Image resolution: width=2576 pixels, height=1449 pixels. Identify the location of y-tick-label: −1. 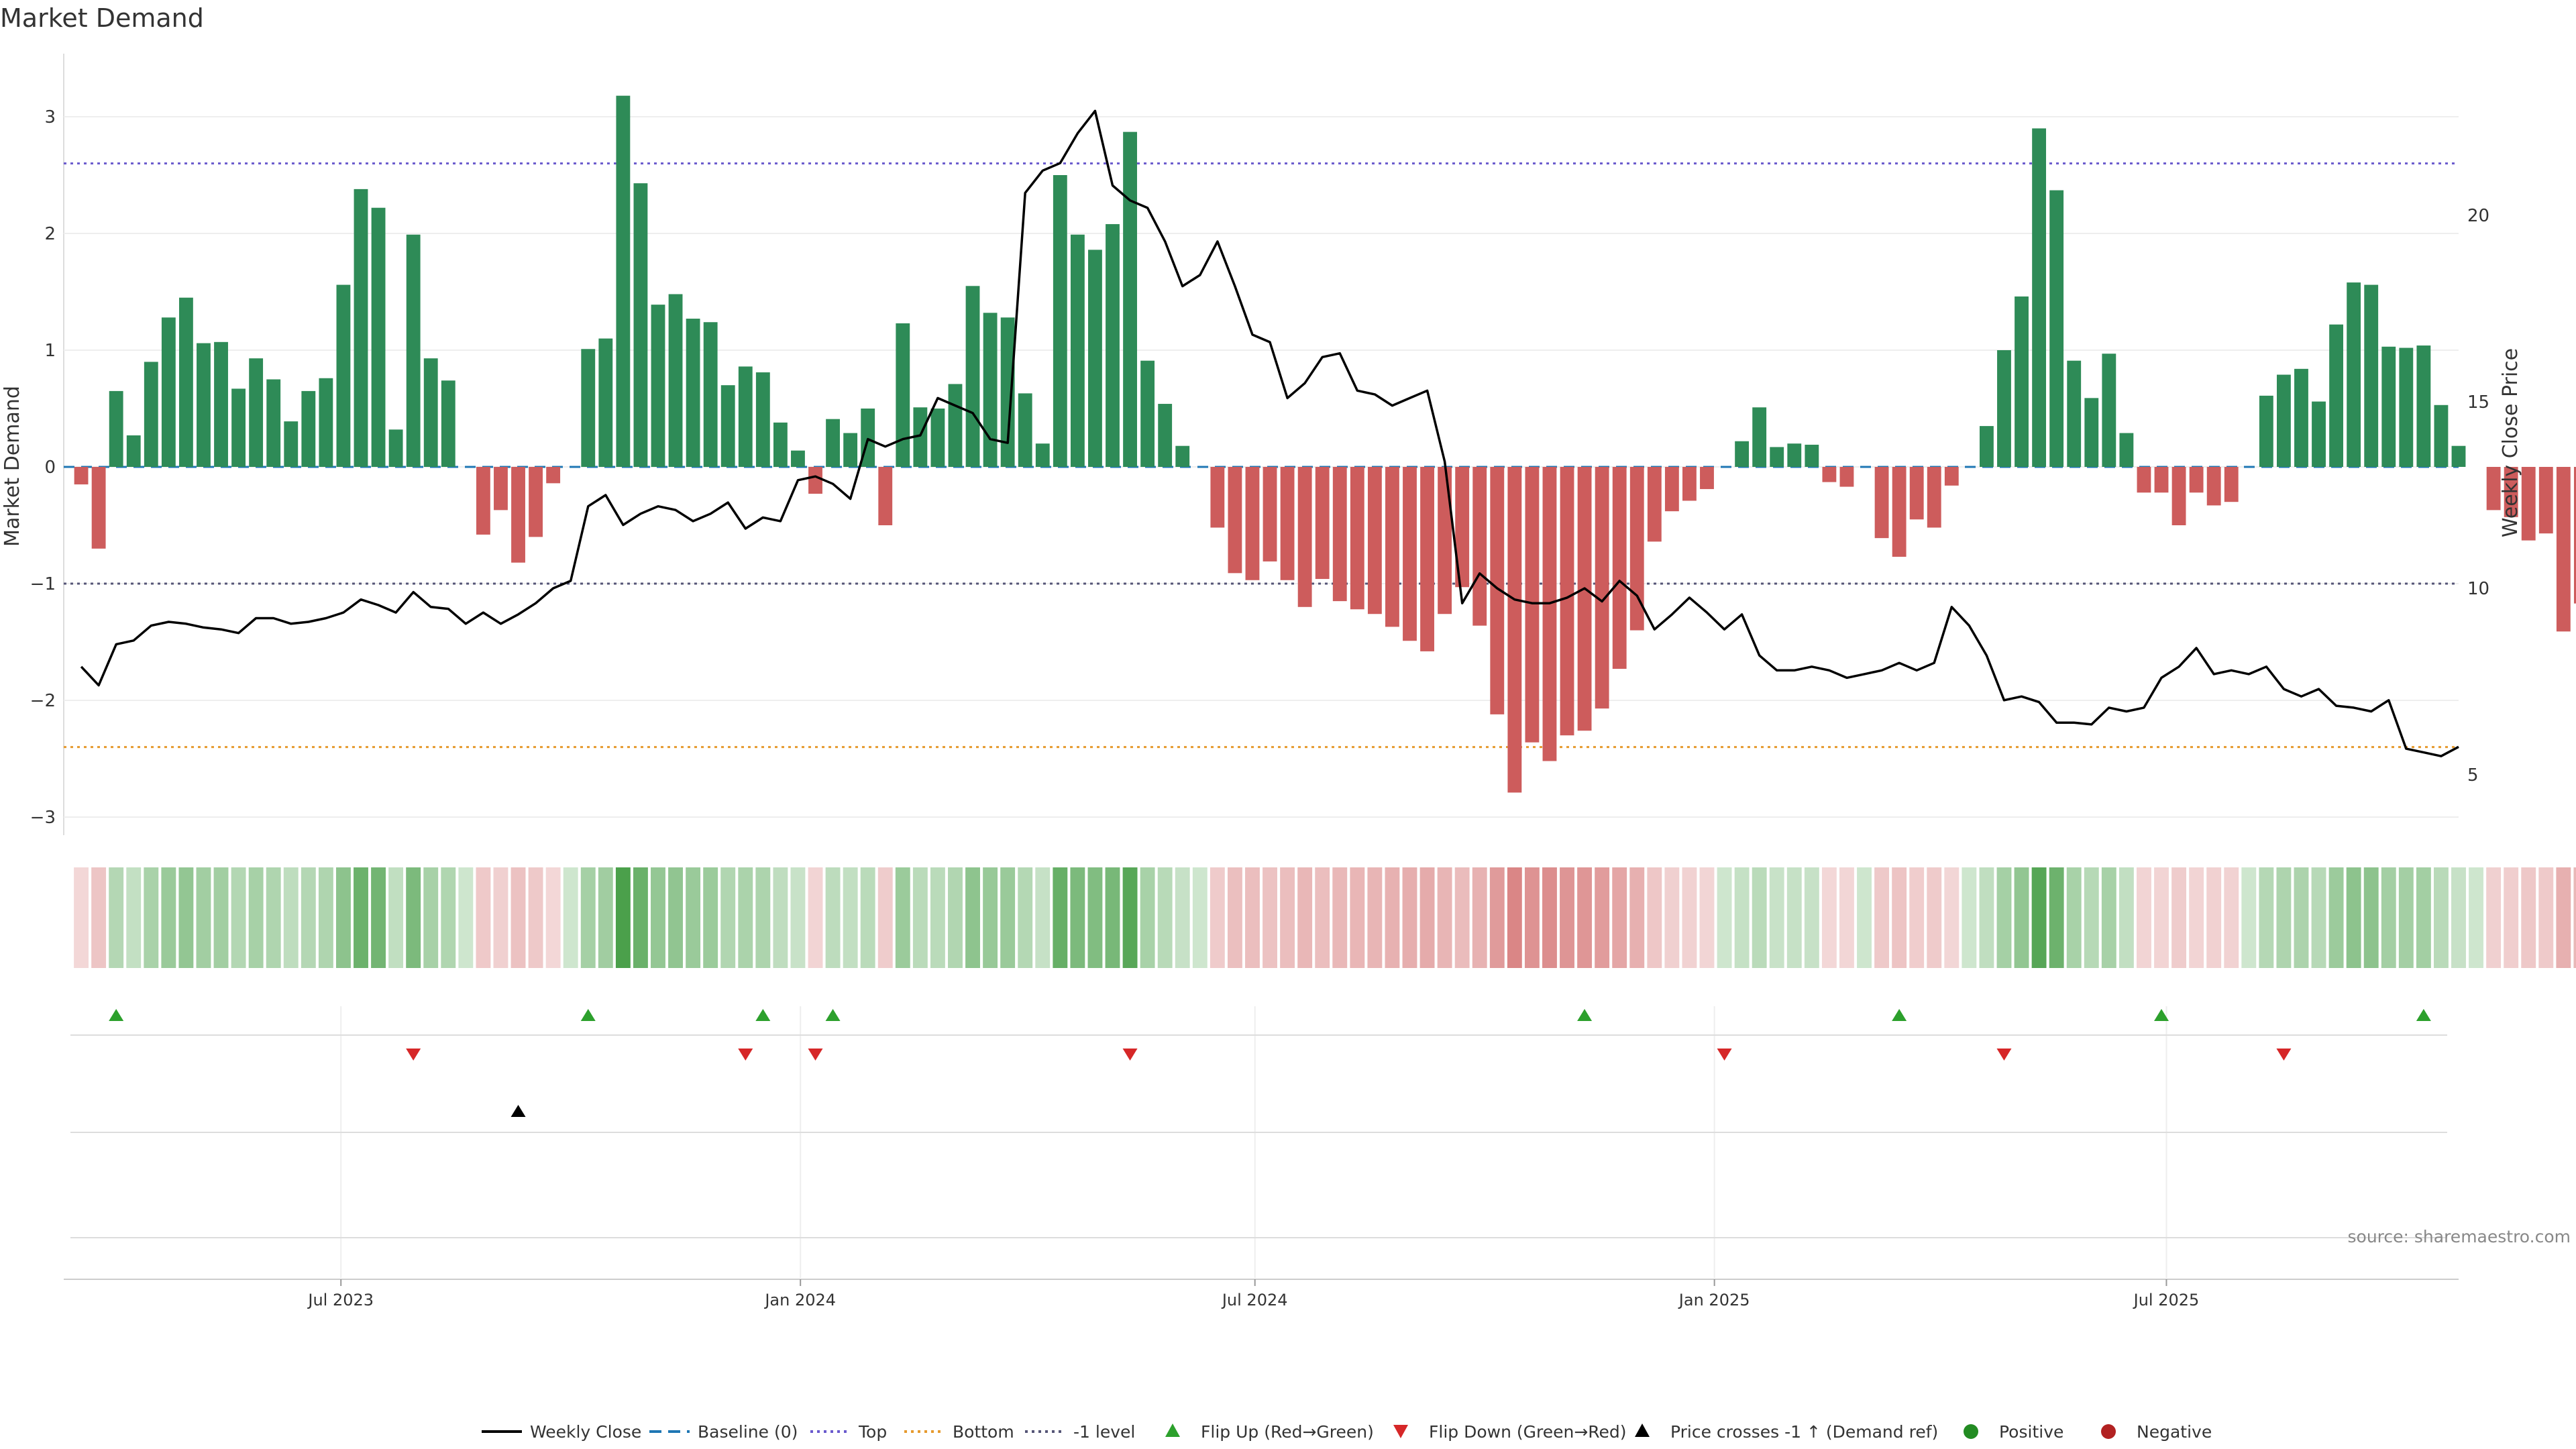
(43, 584).